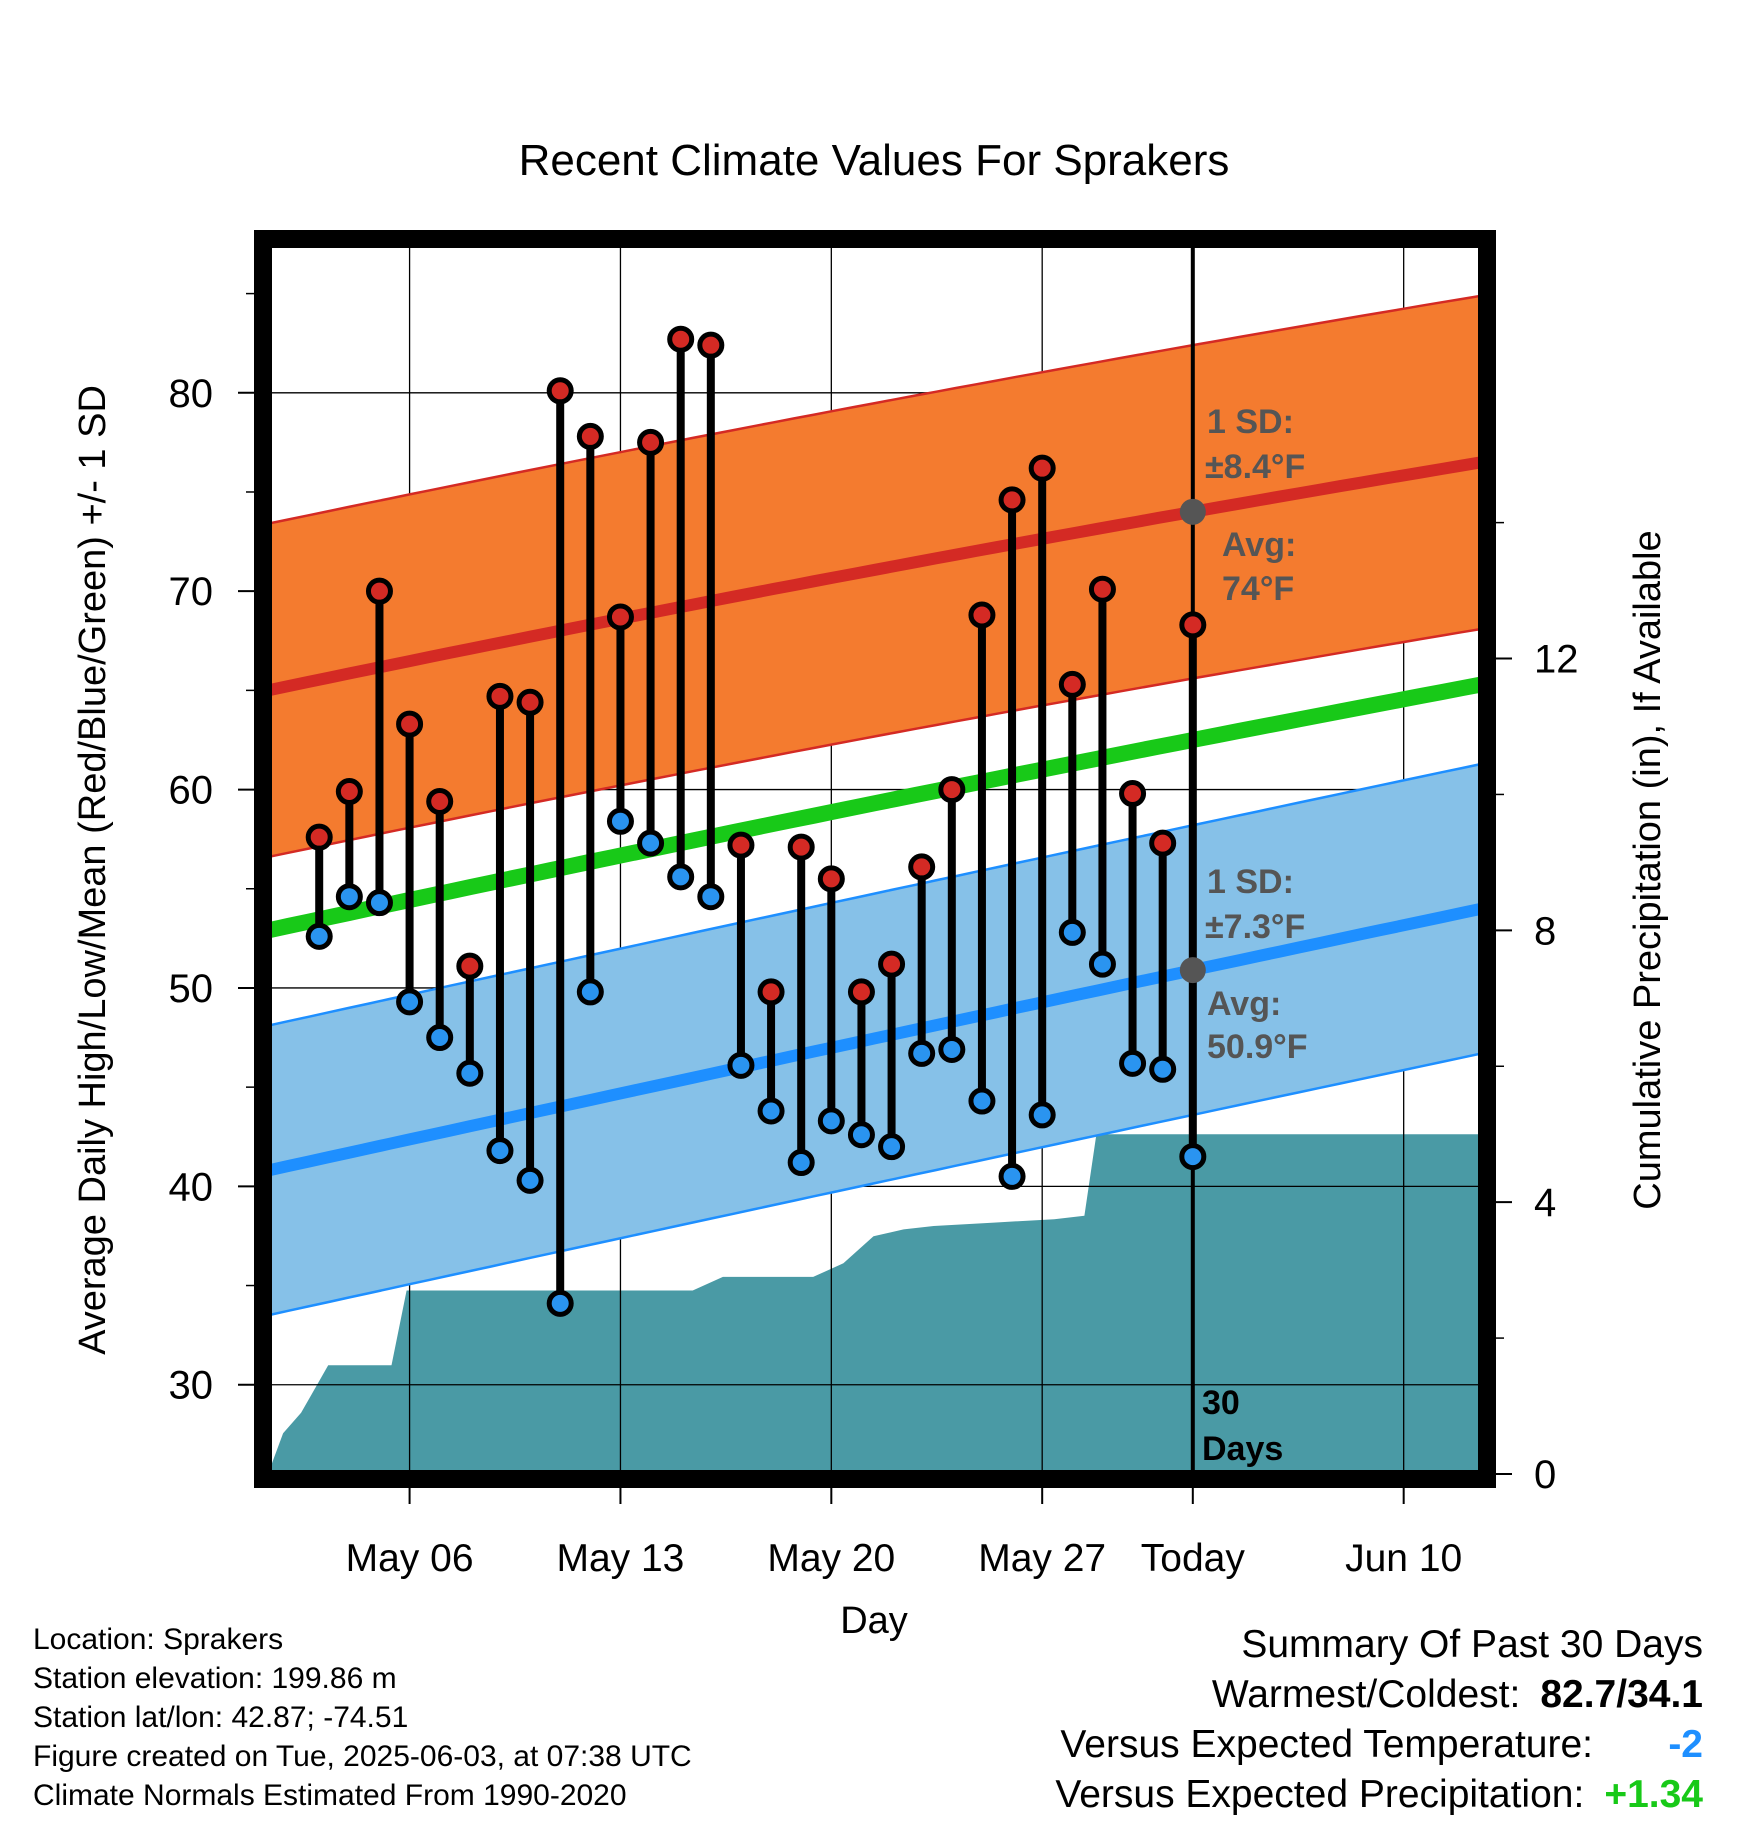 This screenshot has height=1828, width=1748. What do you see at coordinates (874, 1621) in the screenshot?
I see `x-axis-label: Day` at bounding box center [874, 1621].